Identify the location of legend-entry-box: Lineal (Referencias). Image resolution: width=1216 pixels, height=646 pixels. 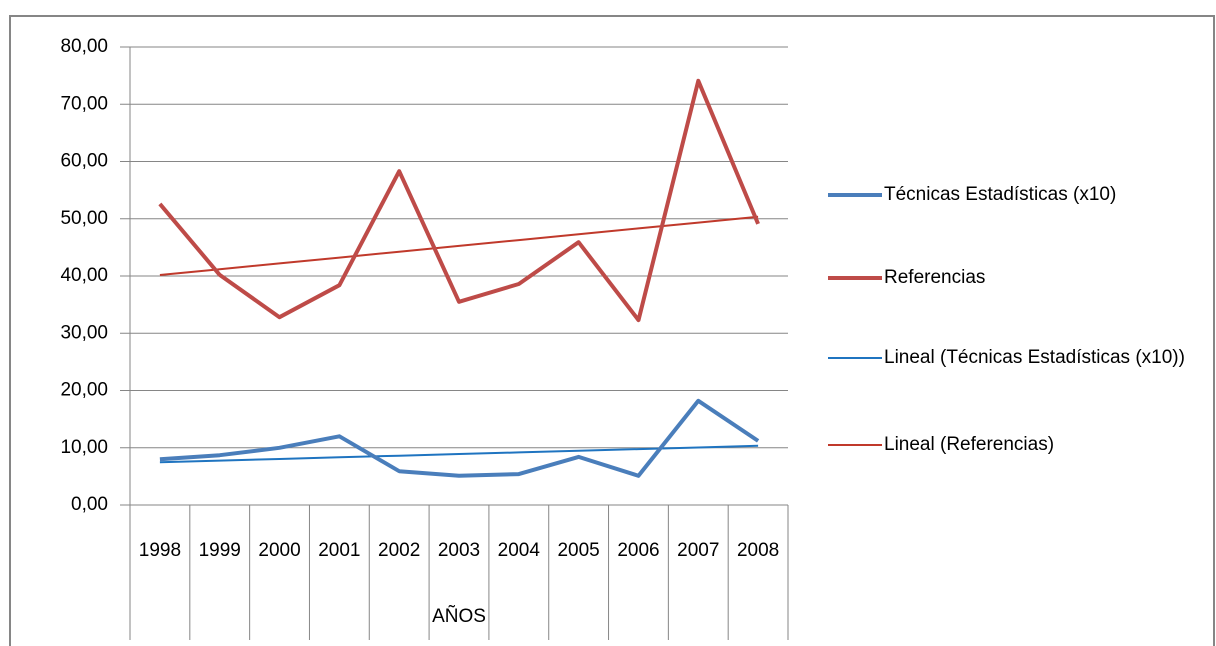
(969, 444).